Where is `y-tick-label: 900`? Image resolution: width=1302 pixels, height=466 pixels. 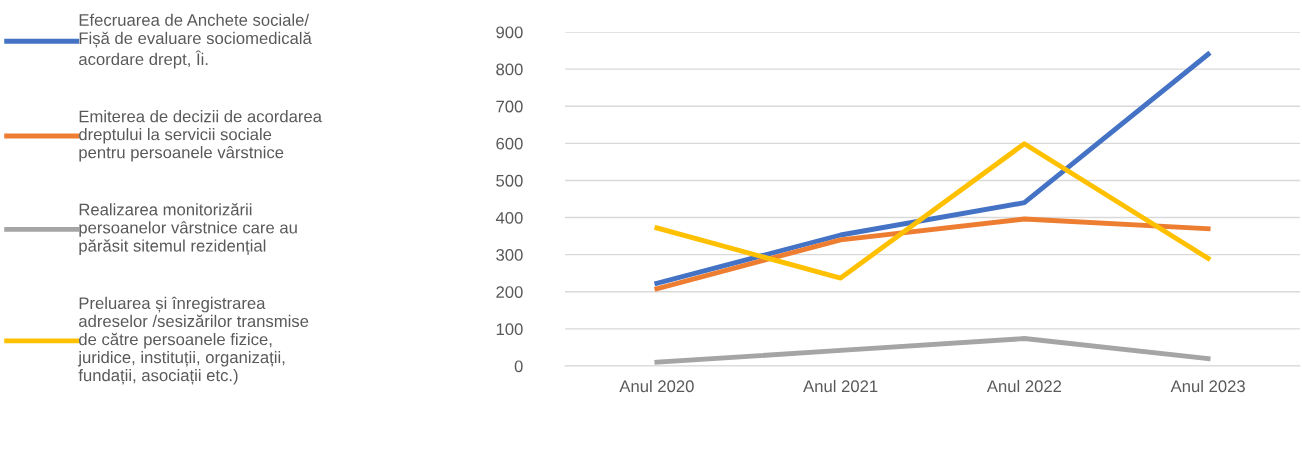 y-tick-label: 900 is located at coordinates (509, 32).